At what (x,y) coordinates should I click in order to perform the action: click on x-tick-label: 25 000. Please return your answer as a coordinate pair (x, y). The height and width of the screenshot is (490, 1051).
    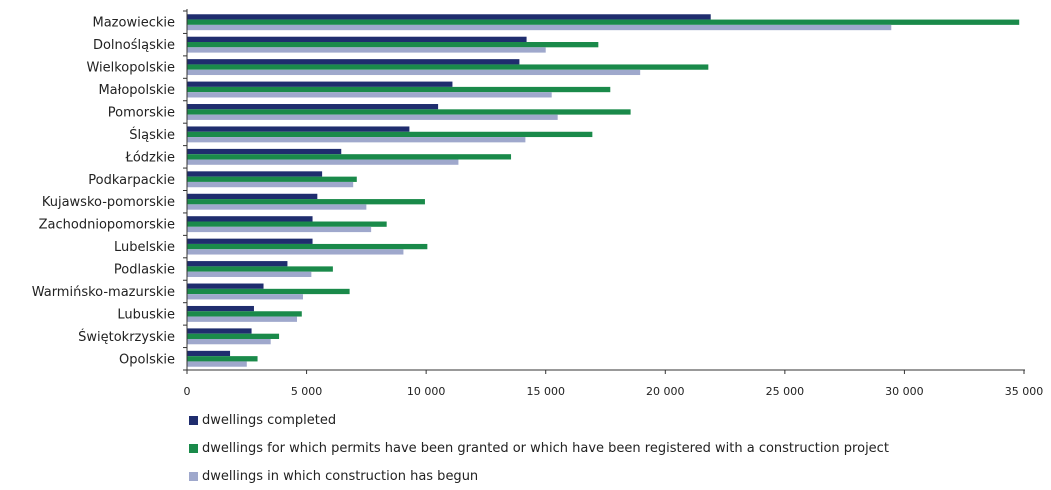
    Looking at the image, I should click on (785, 391).